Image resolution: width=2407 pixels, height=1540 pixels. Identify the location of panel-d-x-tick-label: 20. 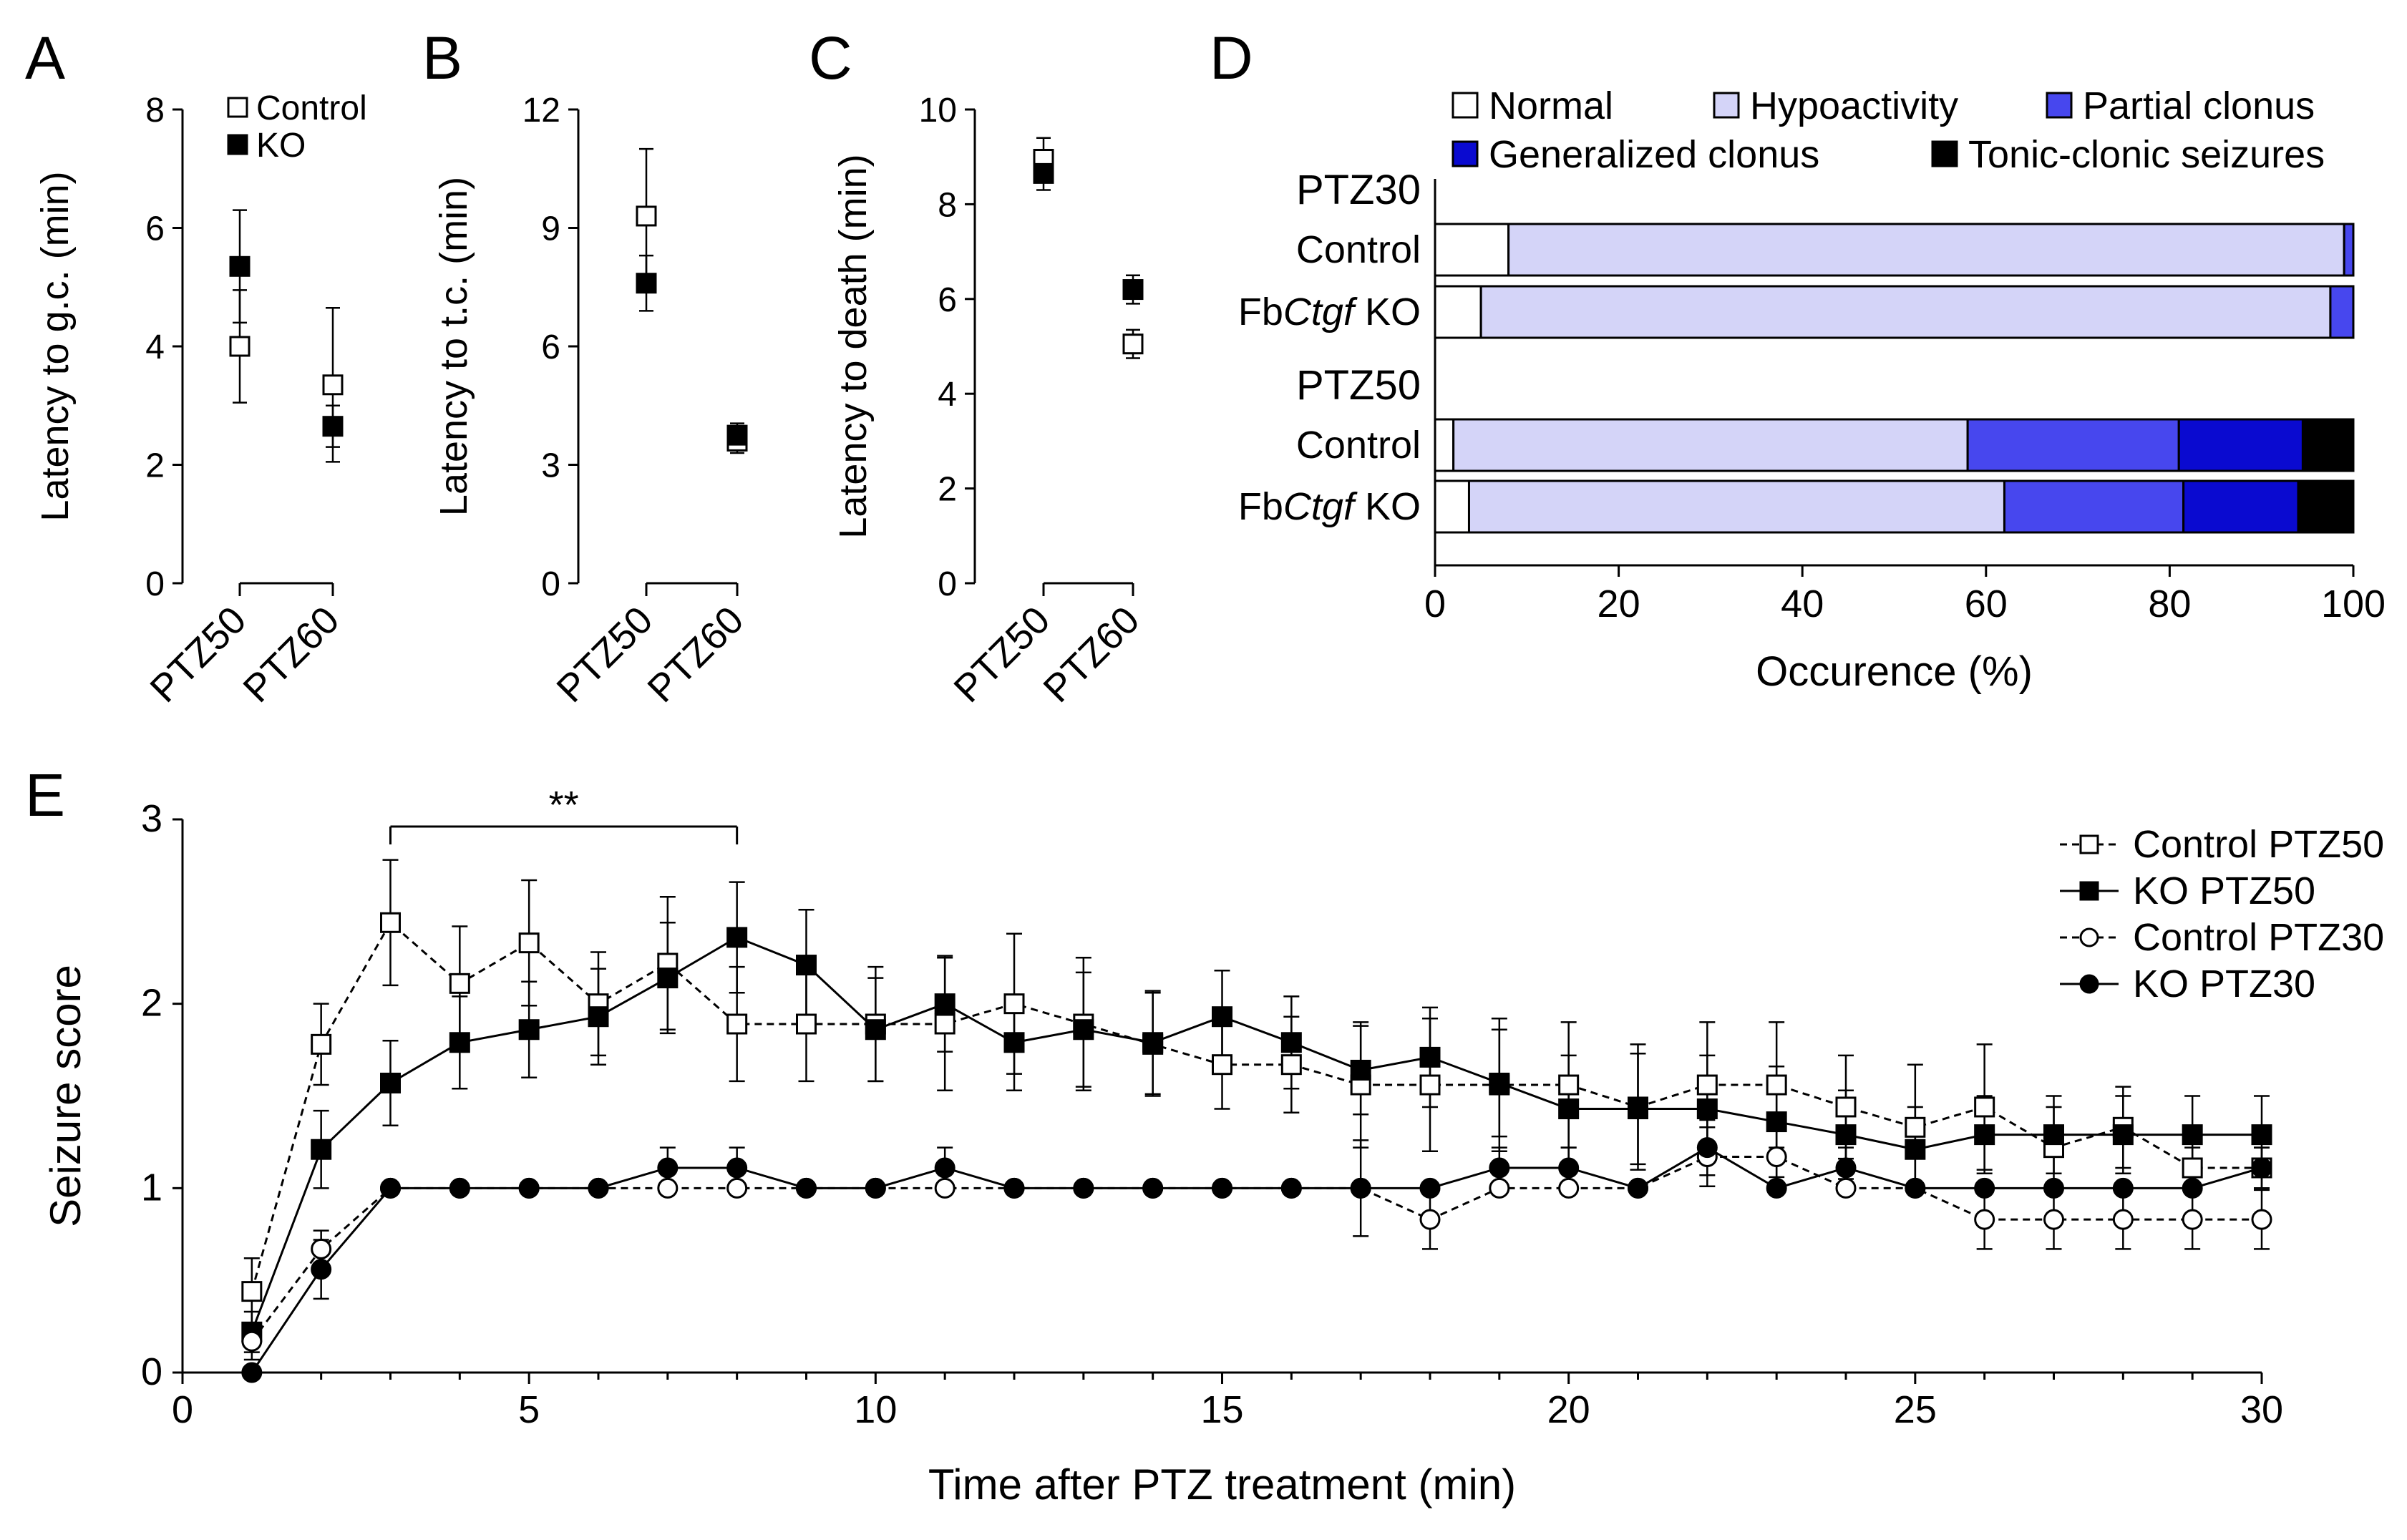
(1619, 604).